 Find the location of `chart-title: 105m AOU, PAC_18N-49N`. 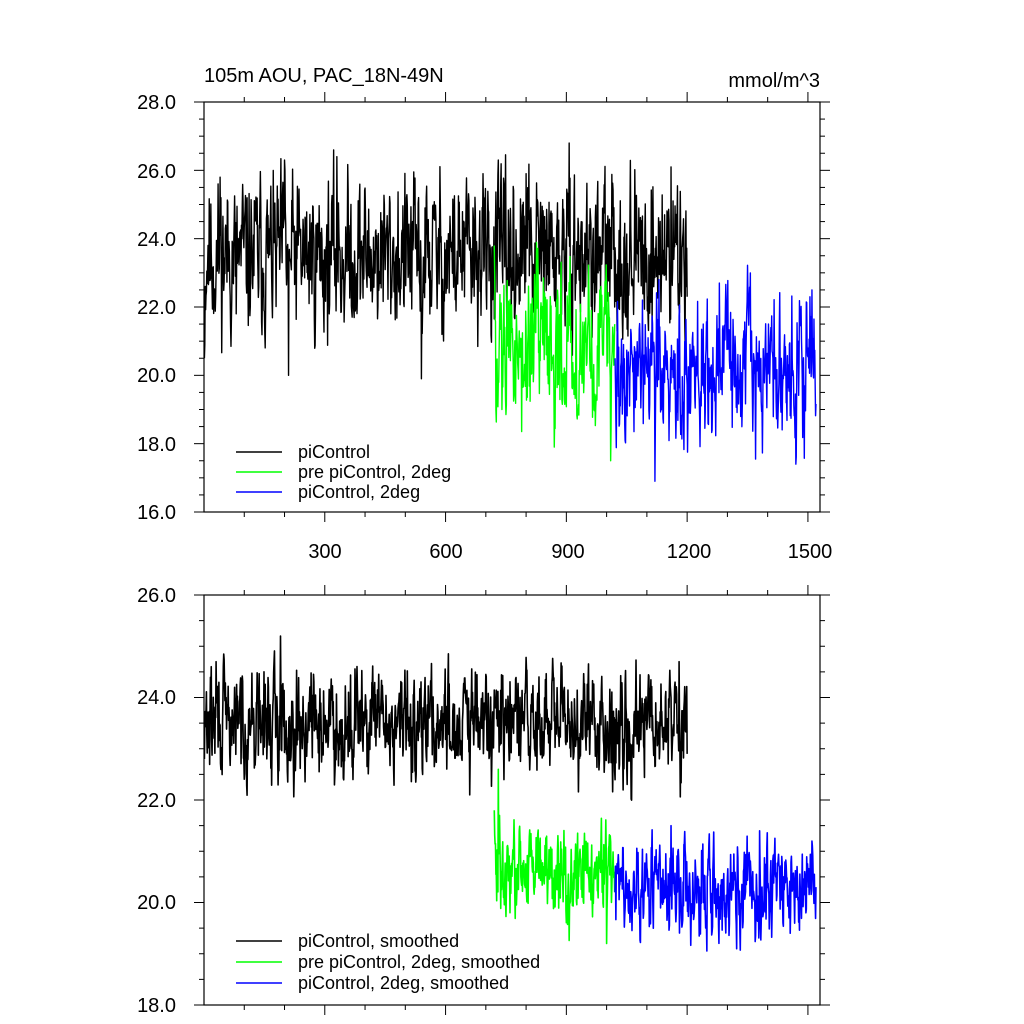

chart-title: 105m AOU, PAC_18N-49N is located at coordinates (324, 76).